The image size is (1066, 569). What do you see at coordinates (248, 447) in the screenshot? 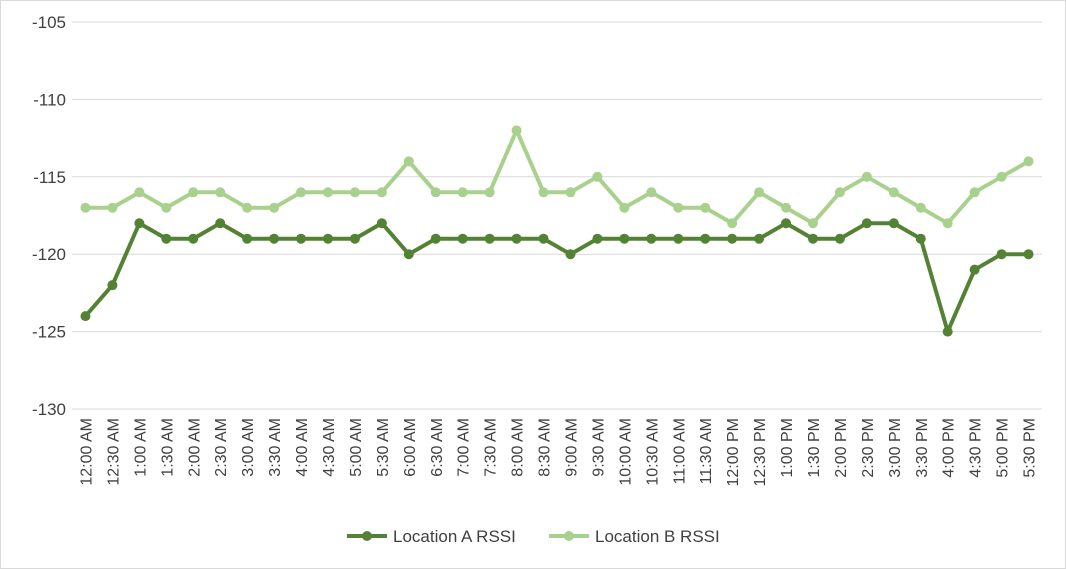
I see `x-tick-label: 3:00 AM` at bounding box center [248, 447].